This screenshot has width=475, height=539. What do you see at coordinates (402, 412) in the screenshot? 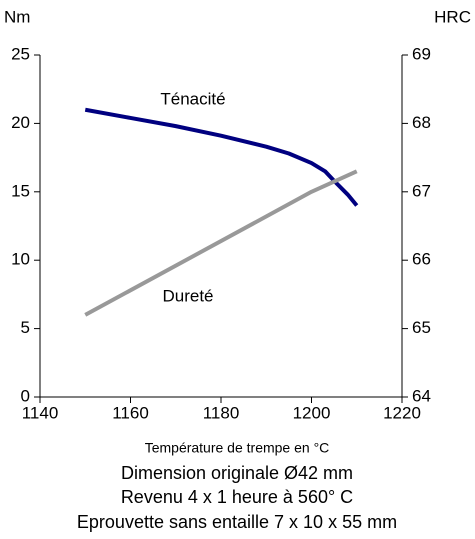
I see `x-tick-label: 1220` at bounding box center [402, 412].